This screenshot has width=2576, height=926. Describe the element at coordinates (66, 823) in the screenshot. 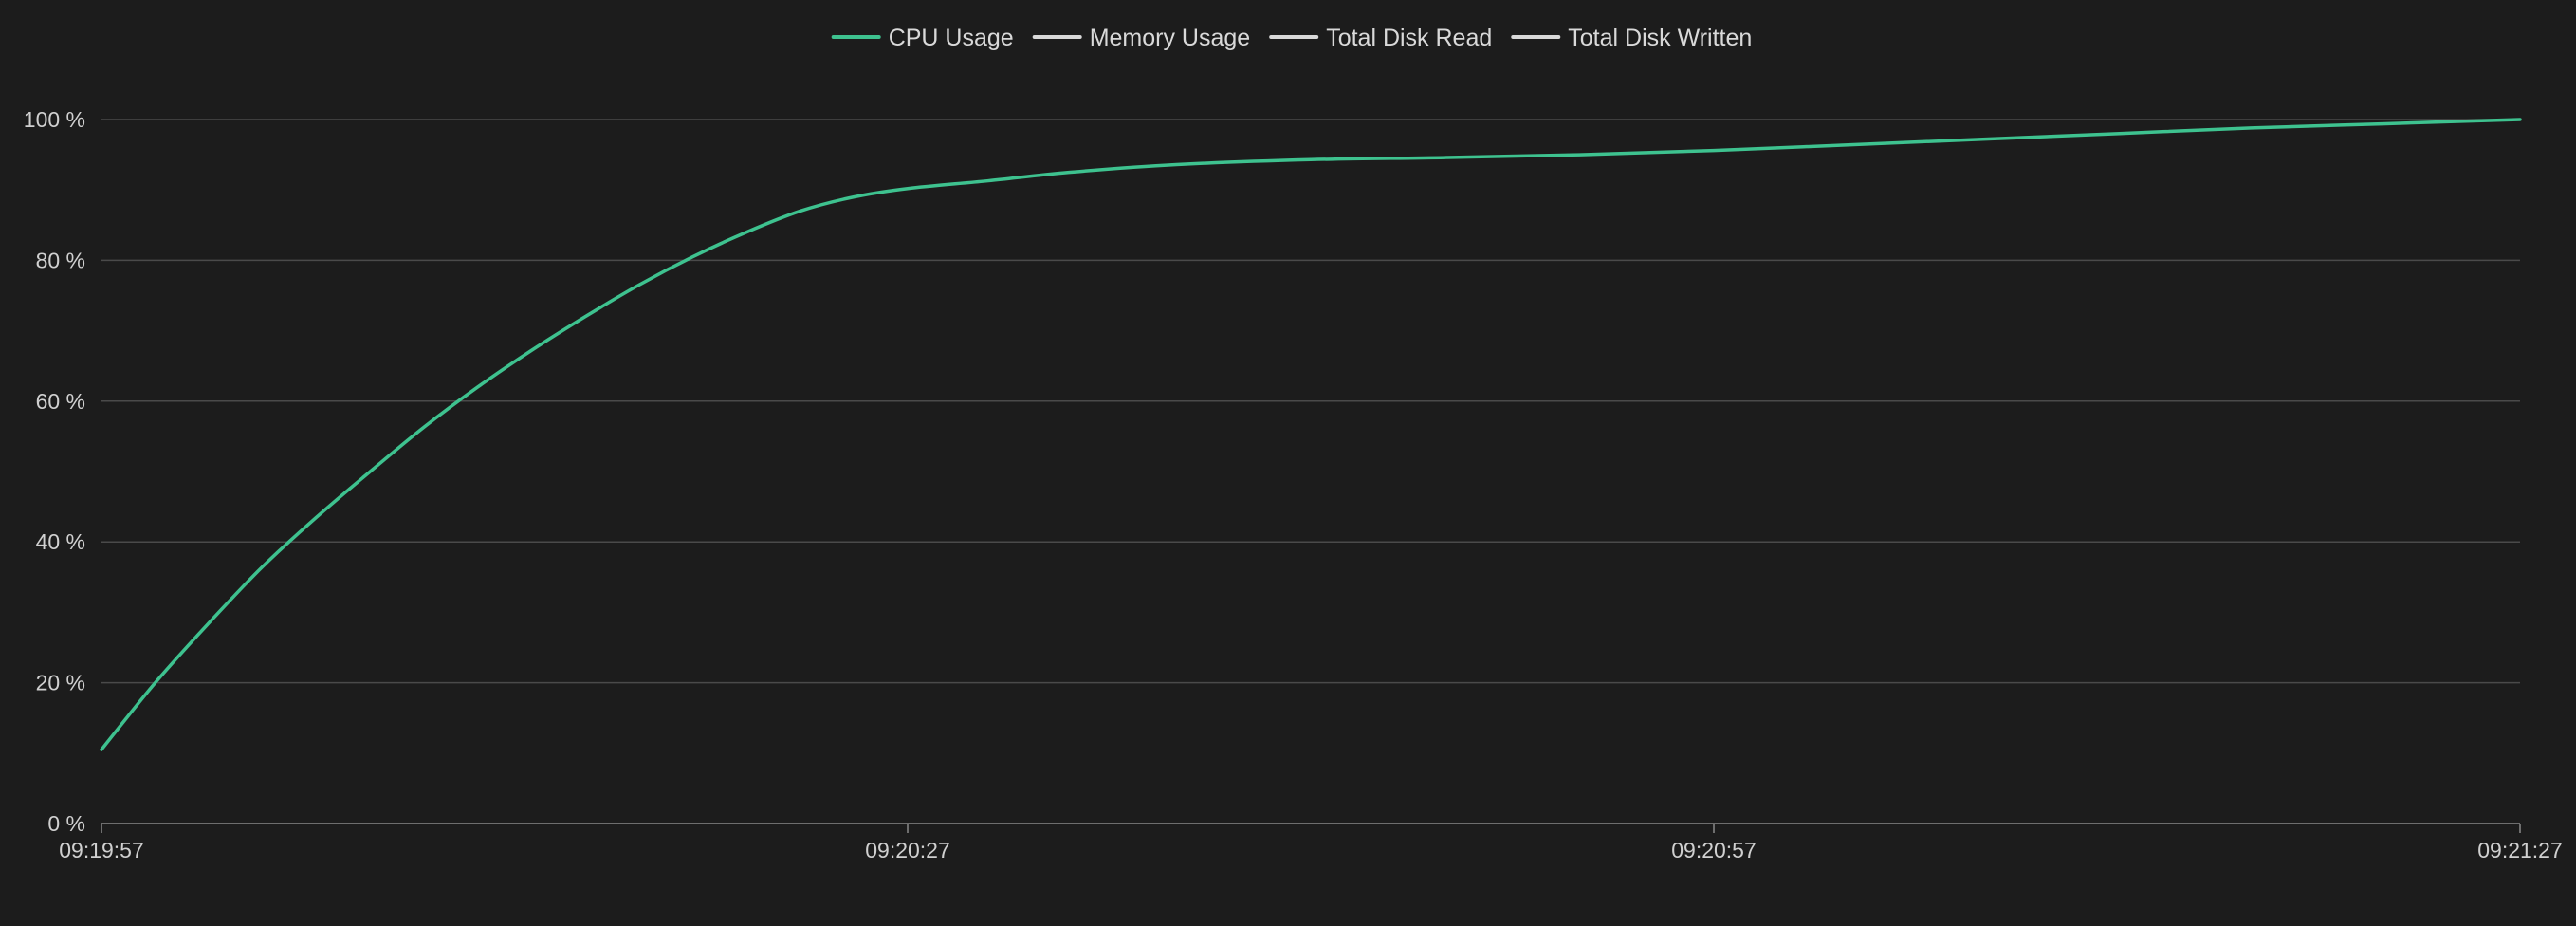

I see `y-tick-label: 0 %` at that location.